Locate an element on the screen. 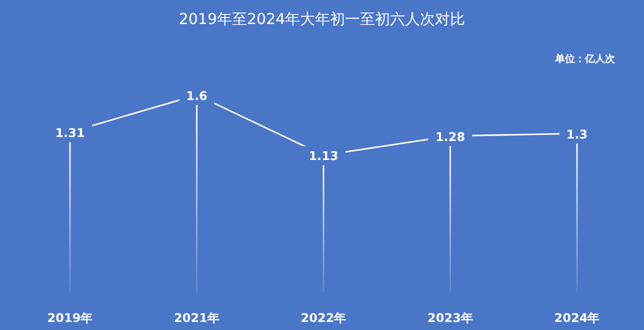 This screenshot has height=330, width=644. data-label: 1.28 is located at coordinates (450, 137).